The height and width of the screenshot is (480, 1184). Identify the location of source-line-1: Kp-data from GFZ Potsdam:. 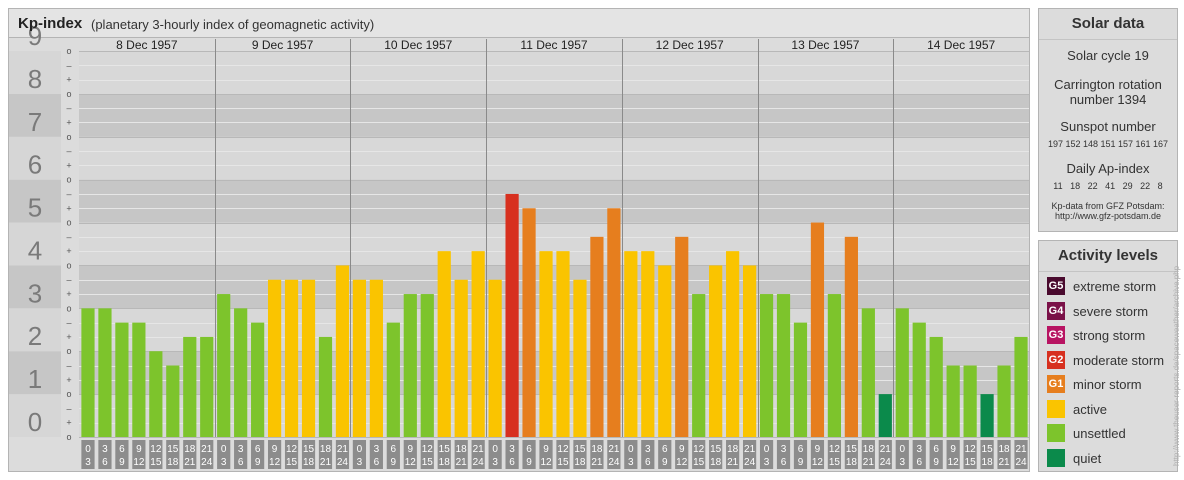
(1108, 206).